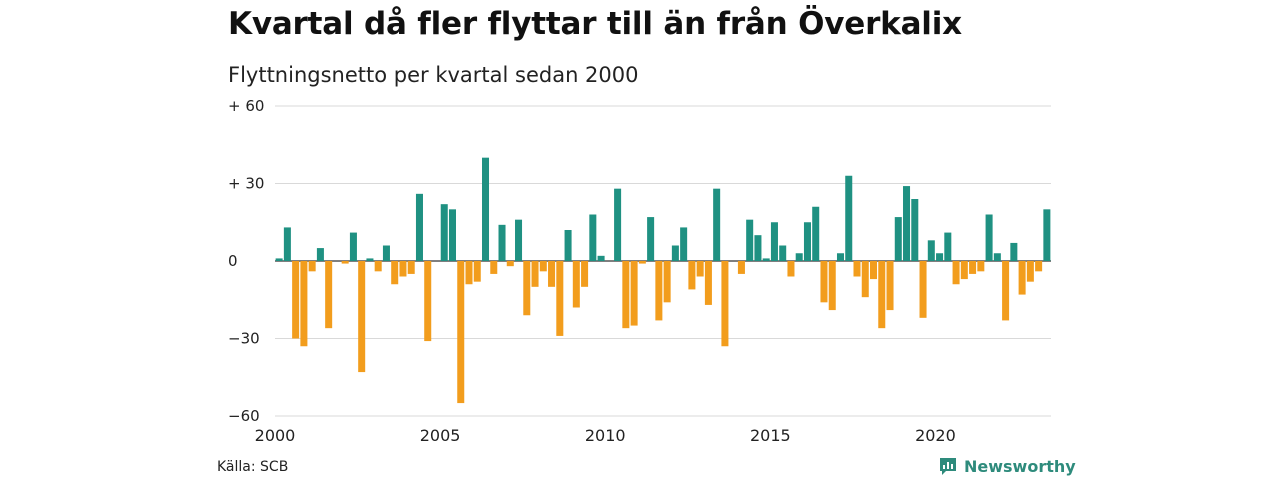 The image size is (1280, 480). What do you see at coordinates (246, 261) in the screenshot?
I see `y-axis-ticks: + 60 + 30 0 −30 −60` at bounding box center [246, 261].